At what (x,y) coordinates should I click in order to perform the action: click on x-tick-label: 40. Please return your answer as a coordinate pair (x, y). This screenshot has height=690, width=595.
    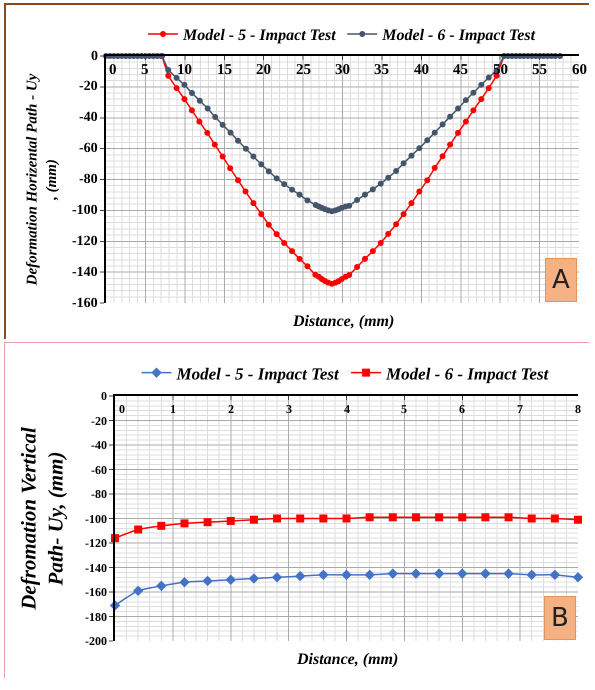
    Looking at the image, I should click on (421, 70).